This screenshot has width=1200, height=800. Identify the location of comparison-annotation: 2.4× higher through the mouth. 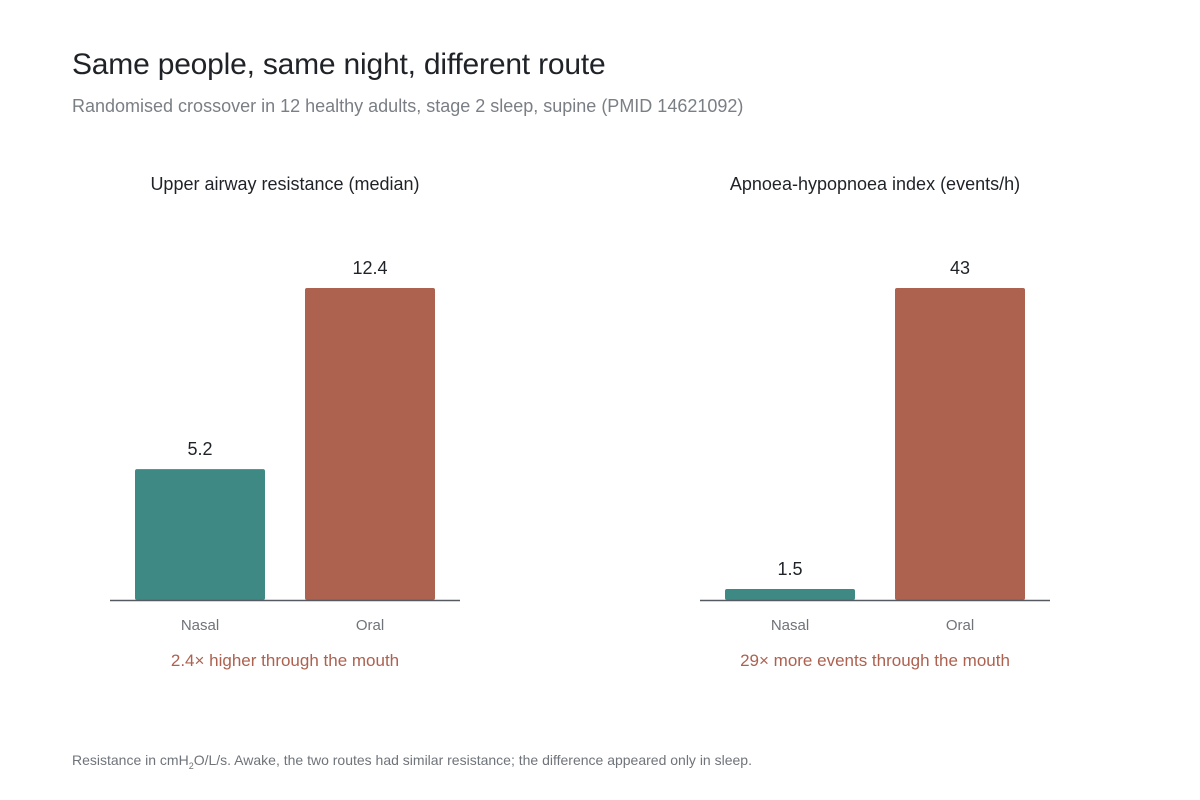
(285, 660).